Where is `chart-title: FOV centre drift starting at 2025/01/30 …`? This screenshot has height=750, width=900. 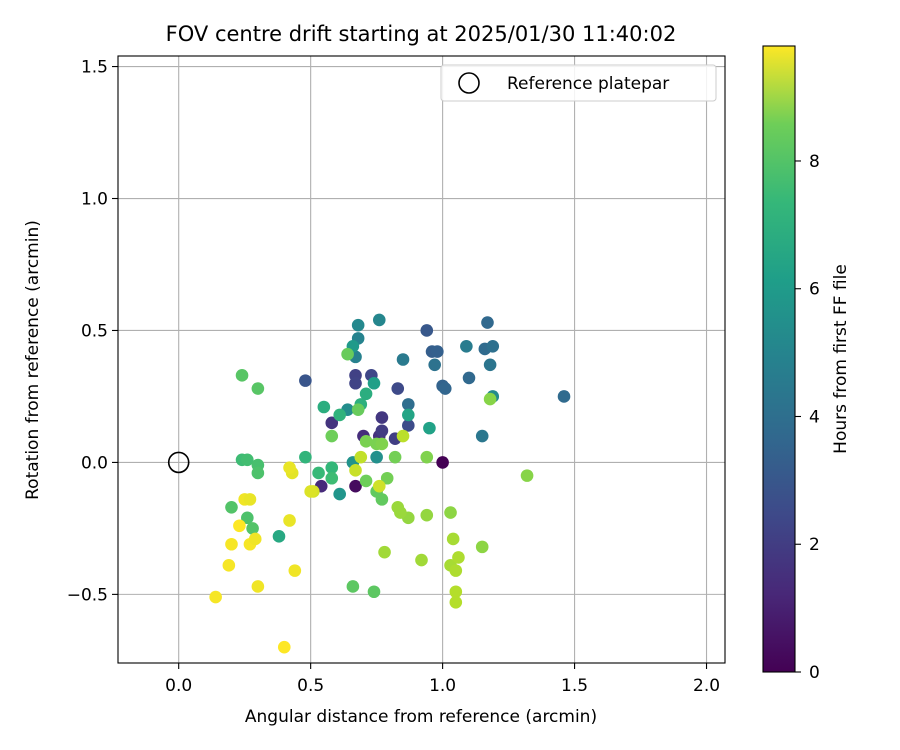
chart-title: FOV centre drift starting at 2025/01/30 … is located at coordinates (421, 34).